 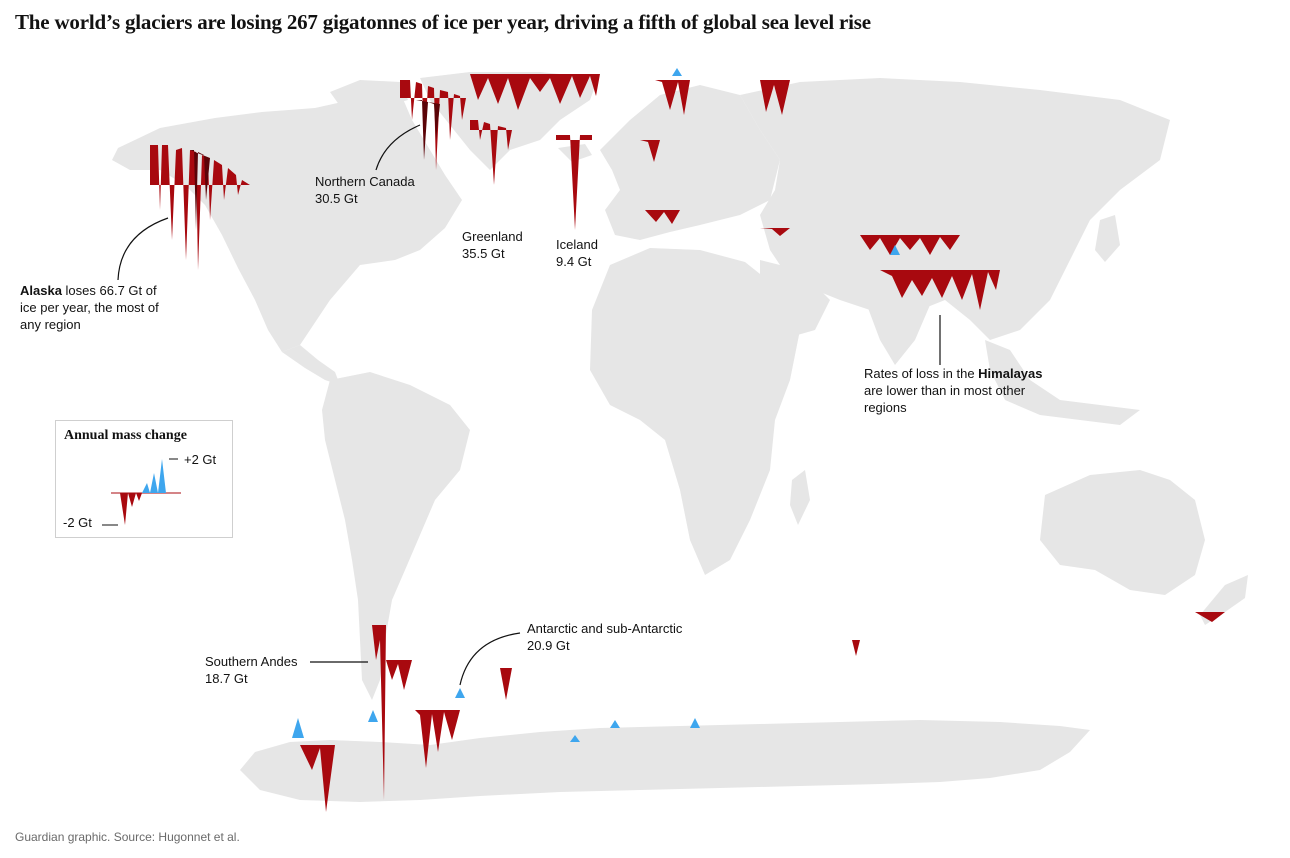 What do you see at coordinates (856, 648) in the screenshot?
I see `loss-spike-kerguelen` at bounding box center [856, 648].